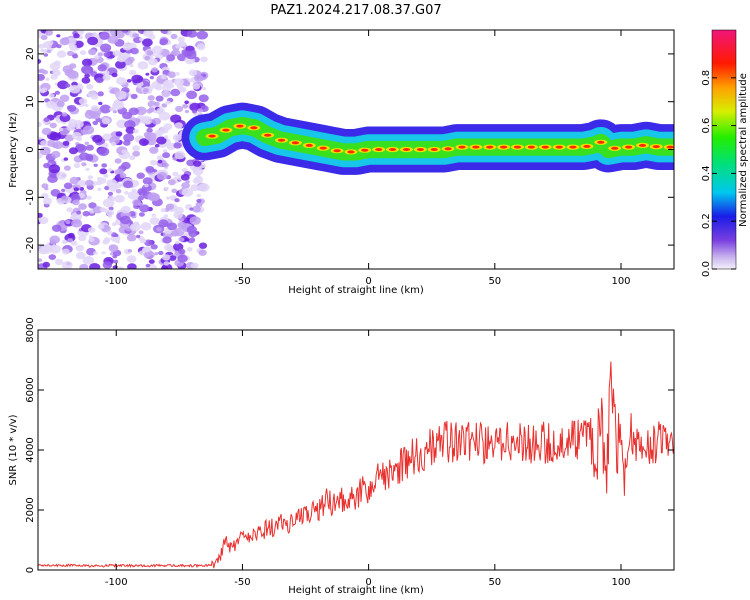  I want to click on snr-y-tick-label: 8000, so click(30, 329).